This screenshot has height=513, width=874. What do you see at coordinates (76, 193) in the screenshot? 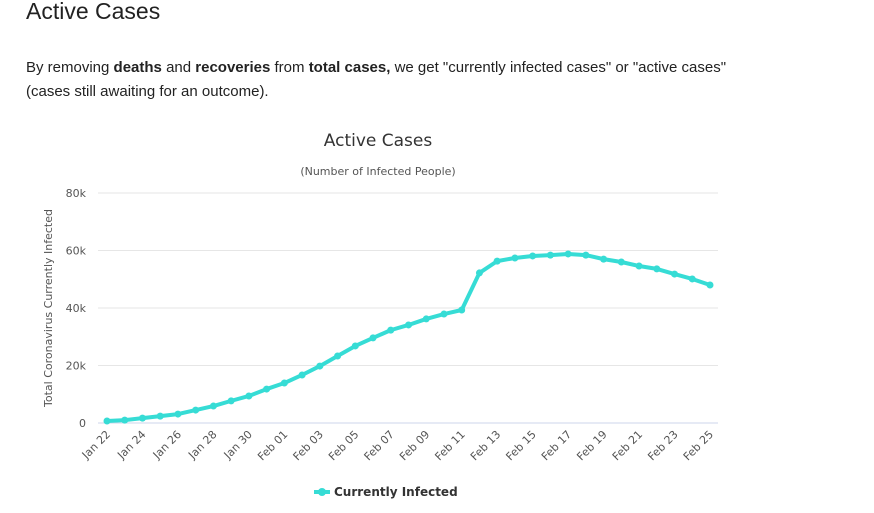
I see `y-tick-label: 80k` at bounding box center [76, 193].